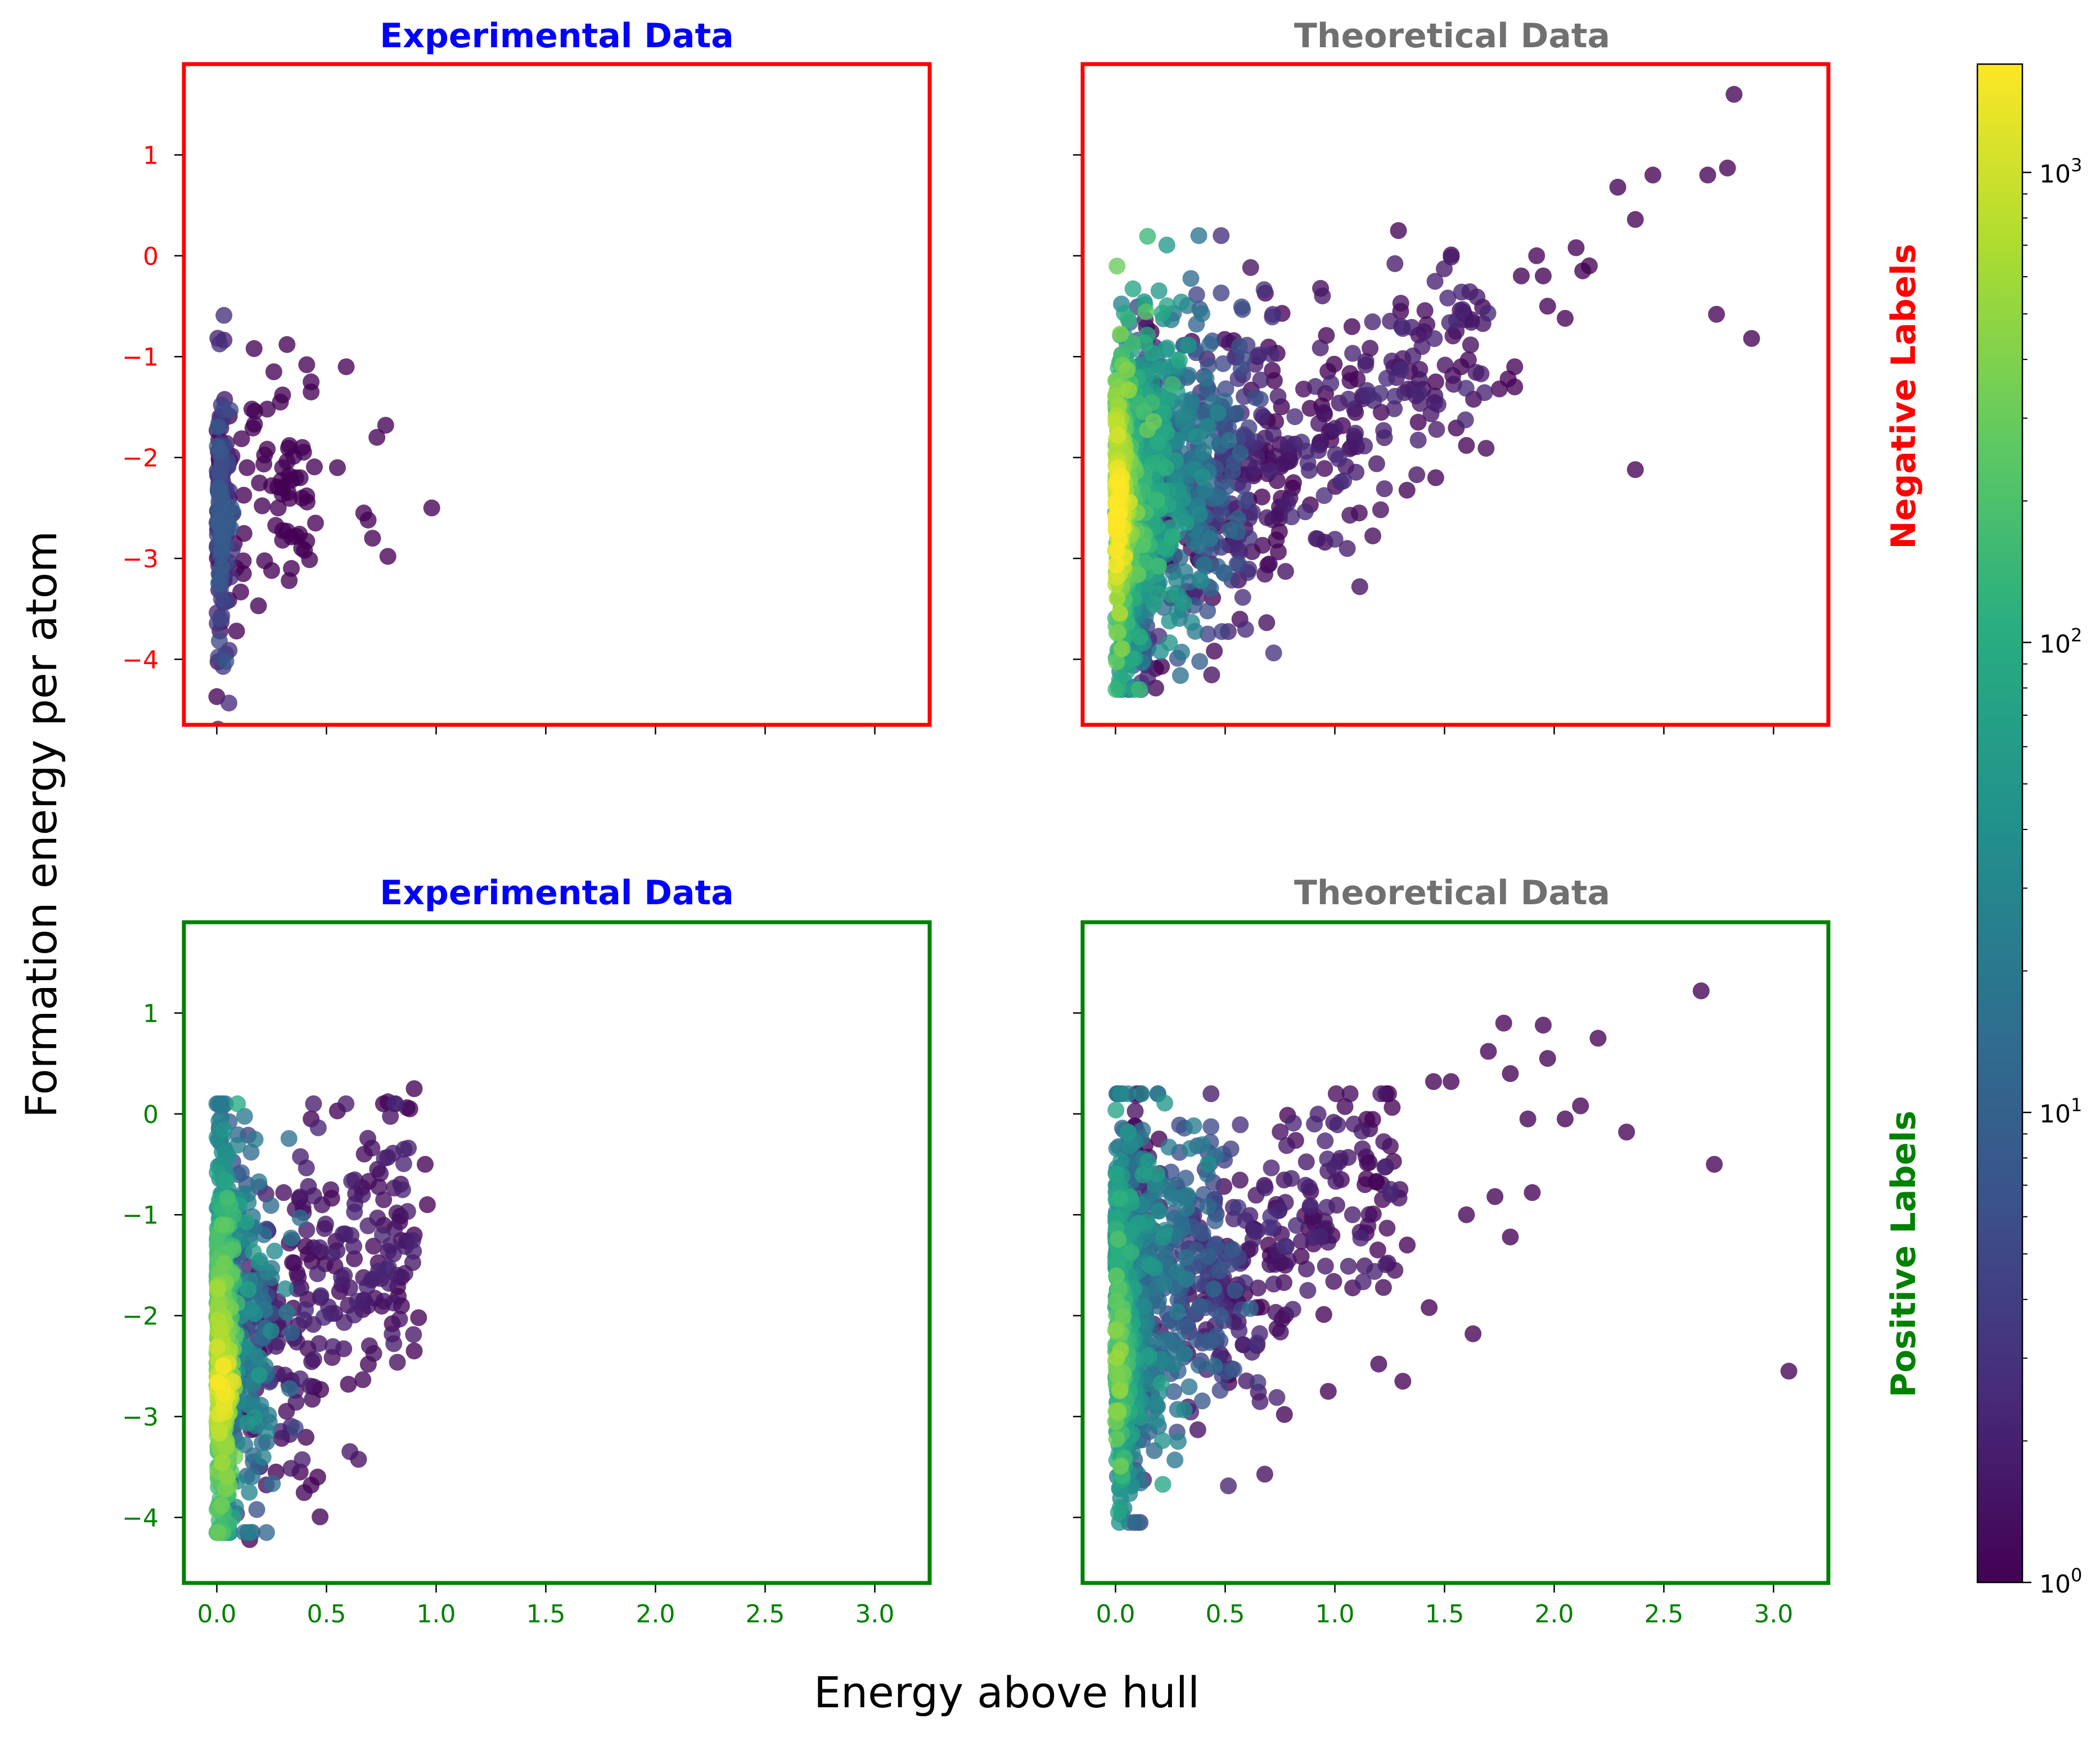 This screenshot has width=2100, height=1750. What do you see at coordinates (324, 515) in the screenshot?
I see `scatter-points` at bounding box center [324, 515].